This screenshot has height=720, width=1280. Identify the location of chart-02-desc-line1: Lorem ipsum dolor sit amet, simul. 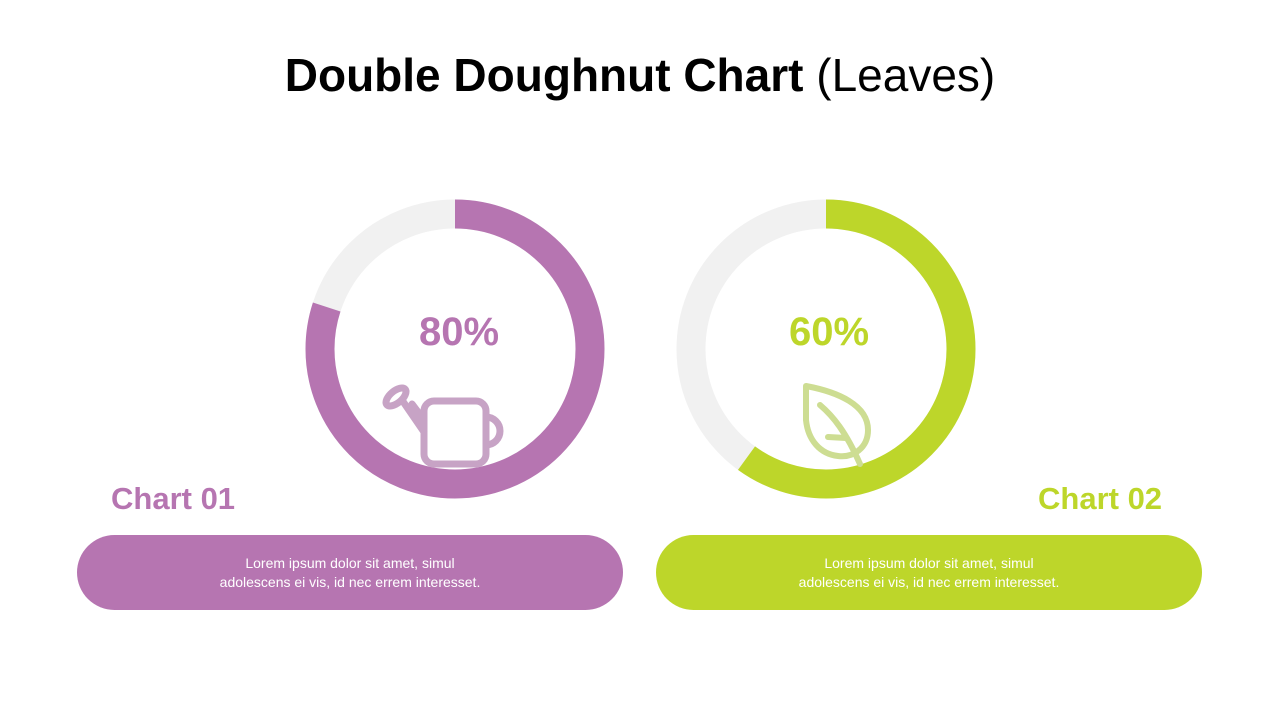
(929, 562).